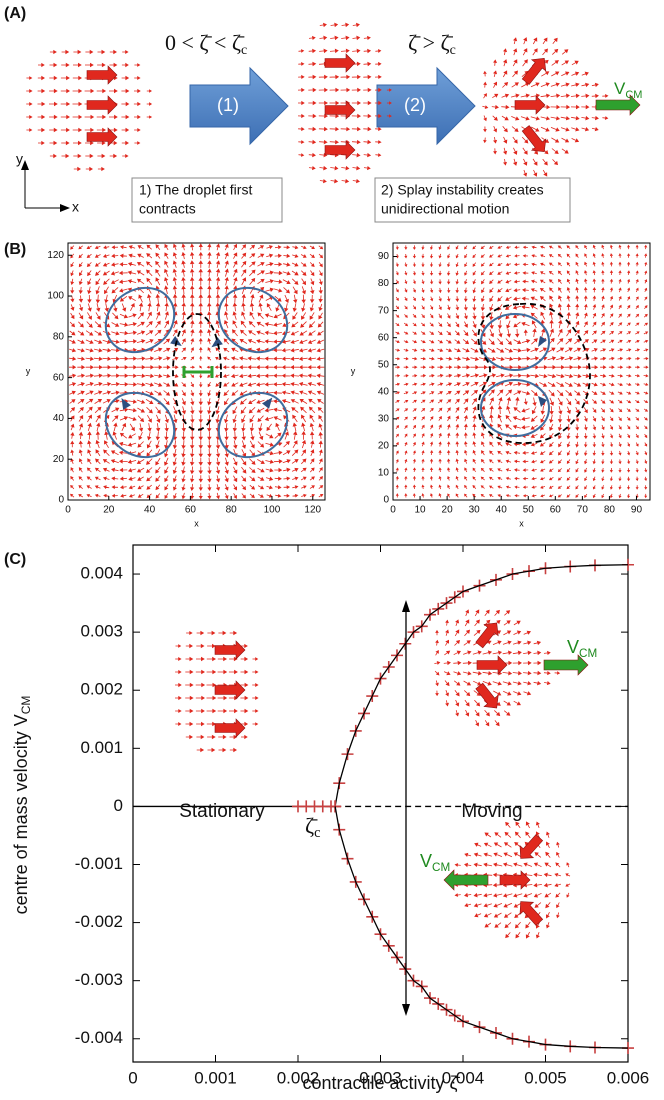 Image resolution: width=664 pixels, height=1100 pixels. What do you see at coordinates (59, 377) in the screenshot?
I see `y-tick-label: 60` at bounding box center [59, 377].